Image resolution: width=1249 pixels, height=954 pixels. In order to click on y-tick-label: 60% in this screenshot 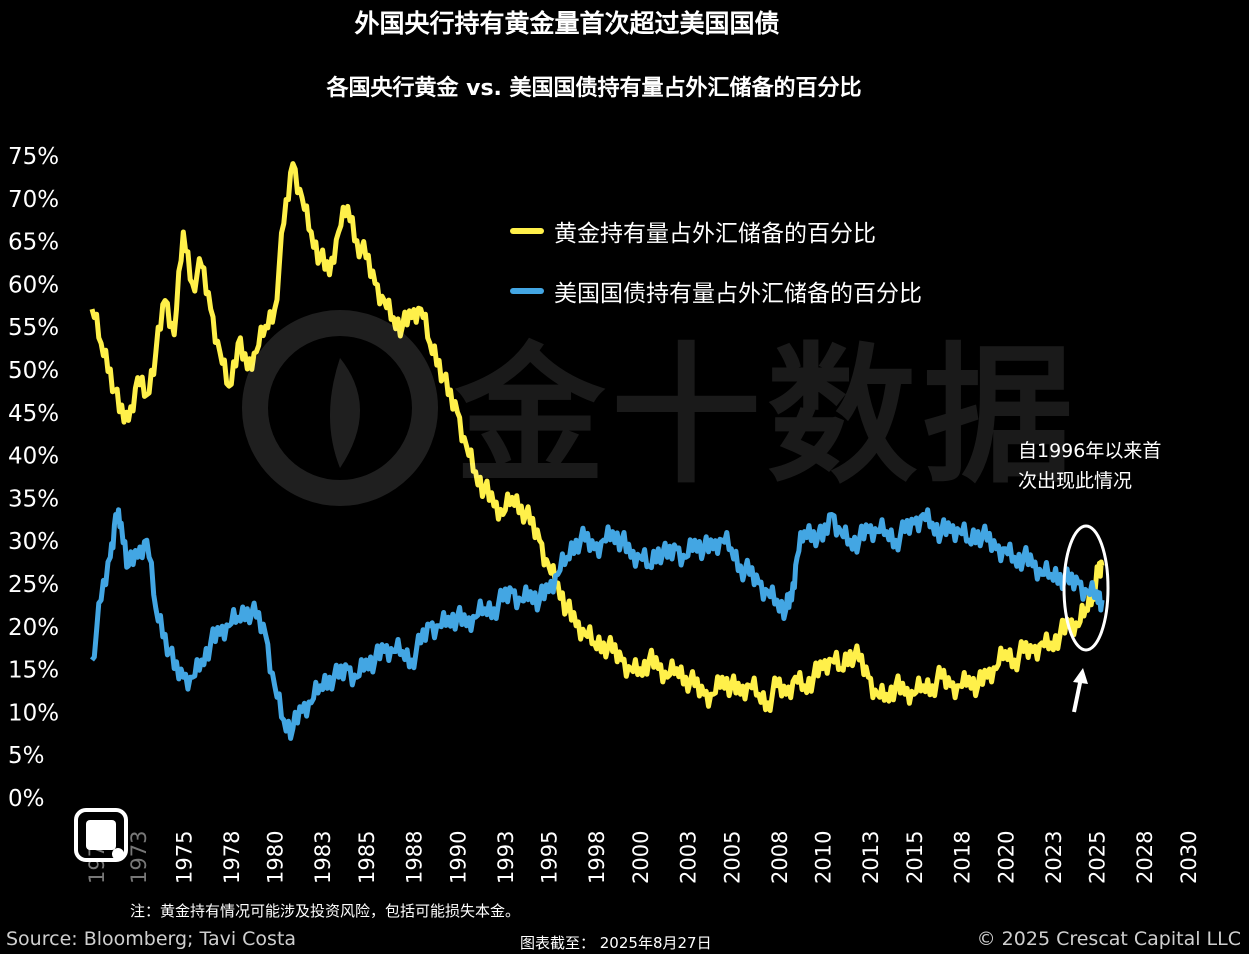, I will do `click(33, 285)`.